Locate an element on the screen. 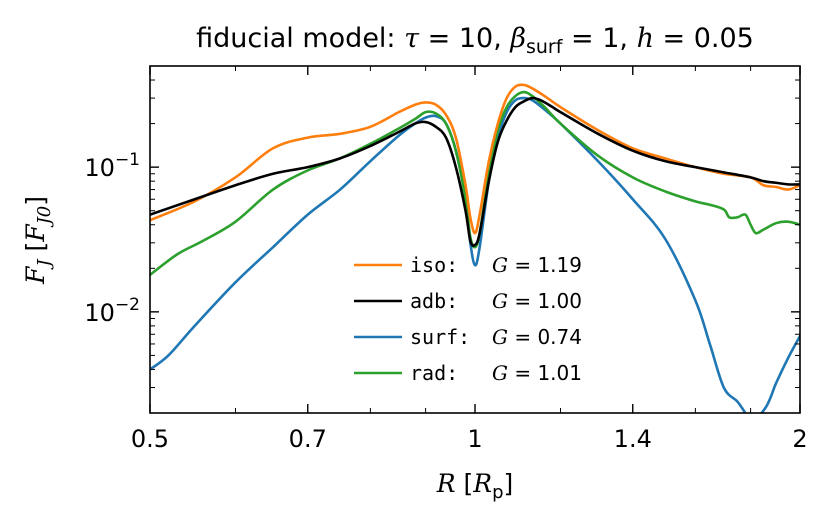  legend-value-adb: G = 1.00 is located at coordinates (537, 301).